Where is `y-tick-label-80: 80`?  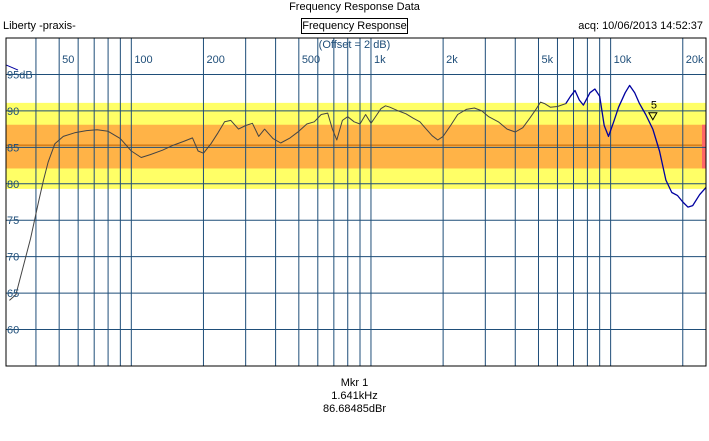 y-tick-label-80: 80 is located at coordinates (13, 185).